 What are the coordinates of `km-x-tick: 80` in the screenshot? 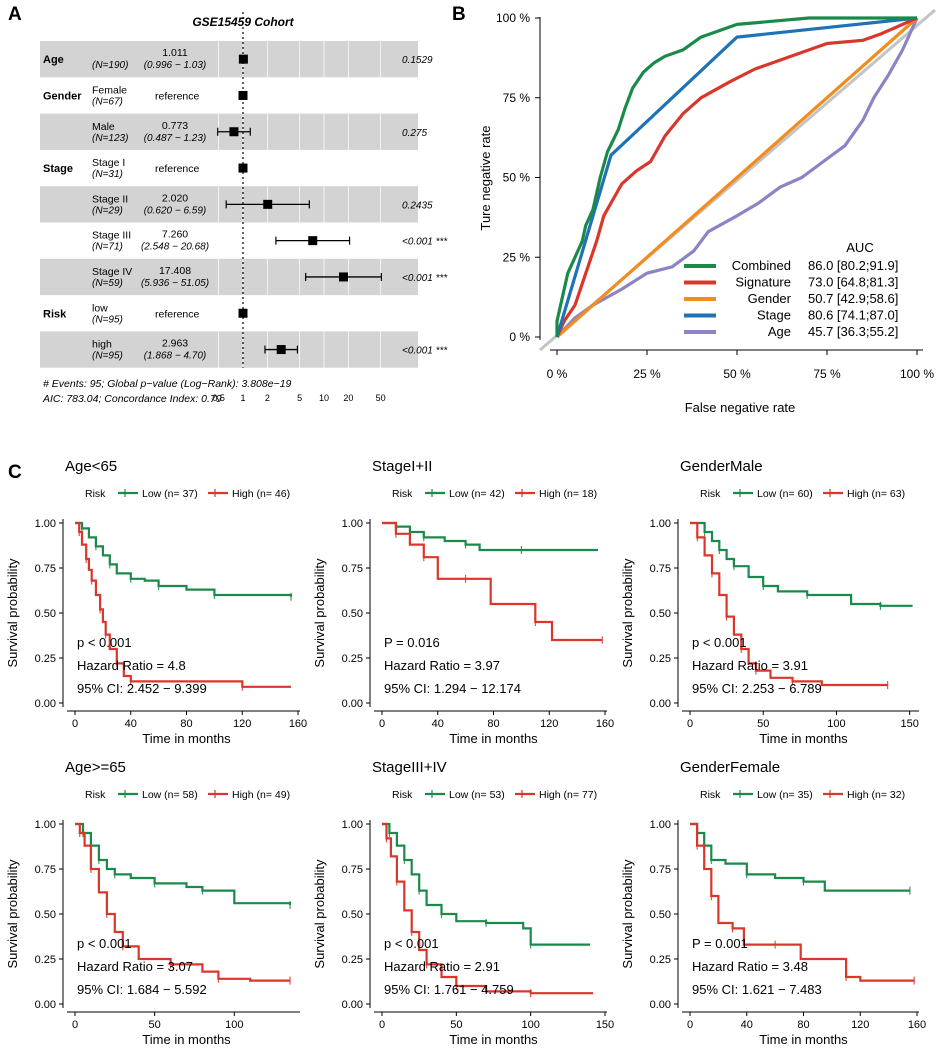 It's located at (186, 724).